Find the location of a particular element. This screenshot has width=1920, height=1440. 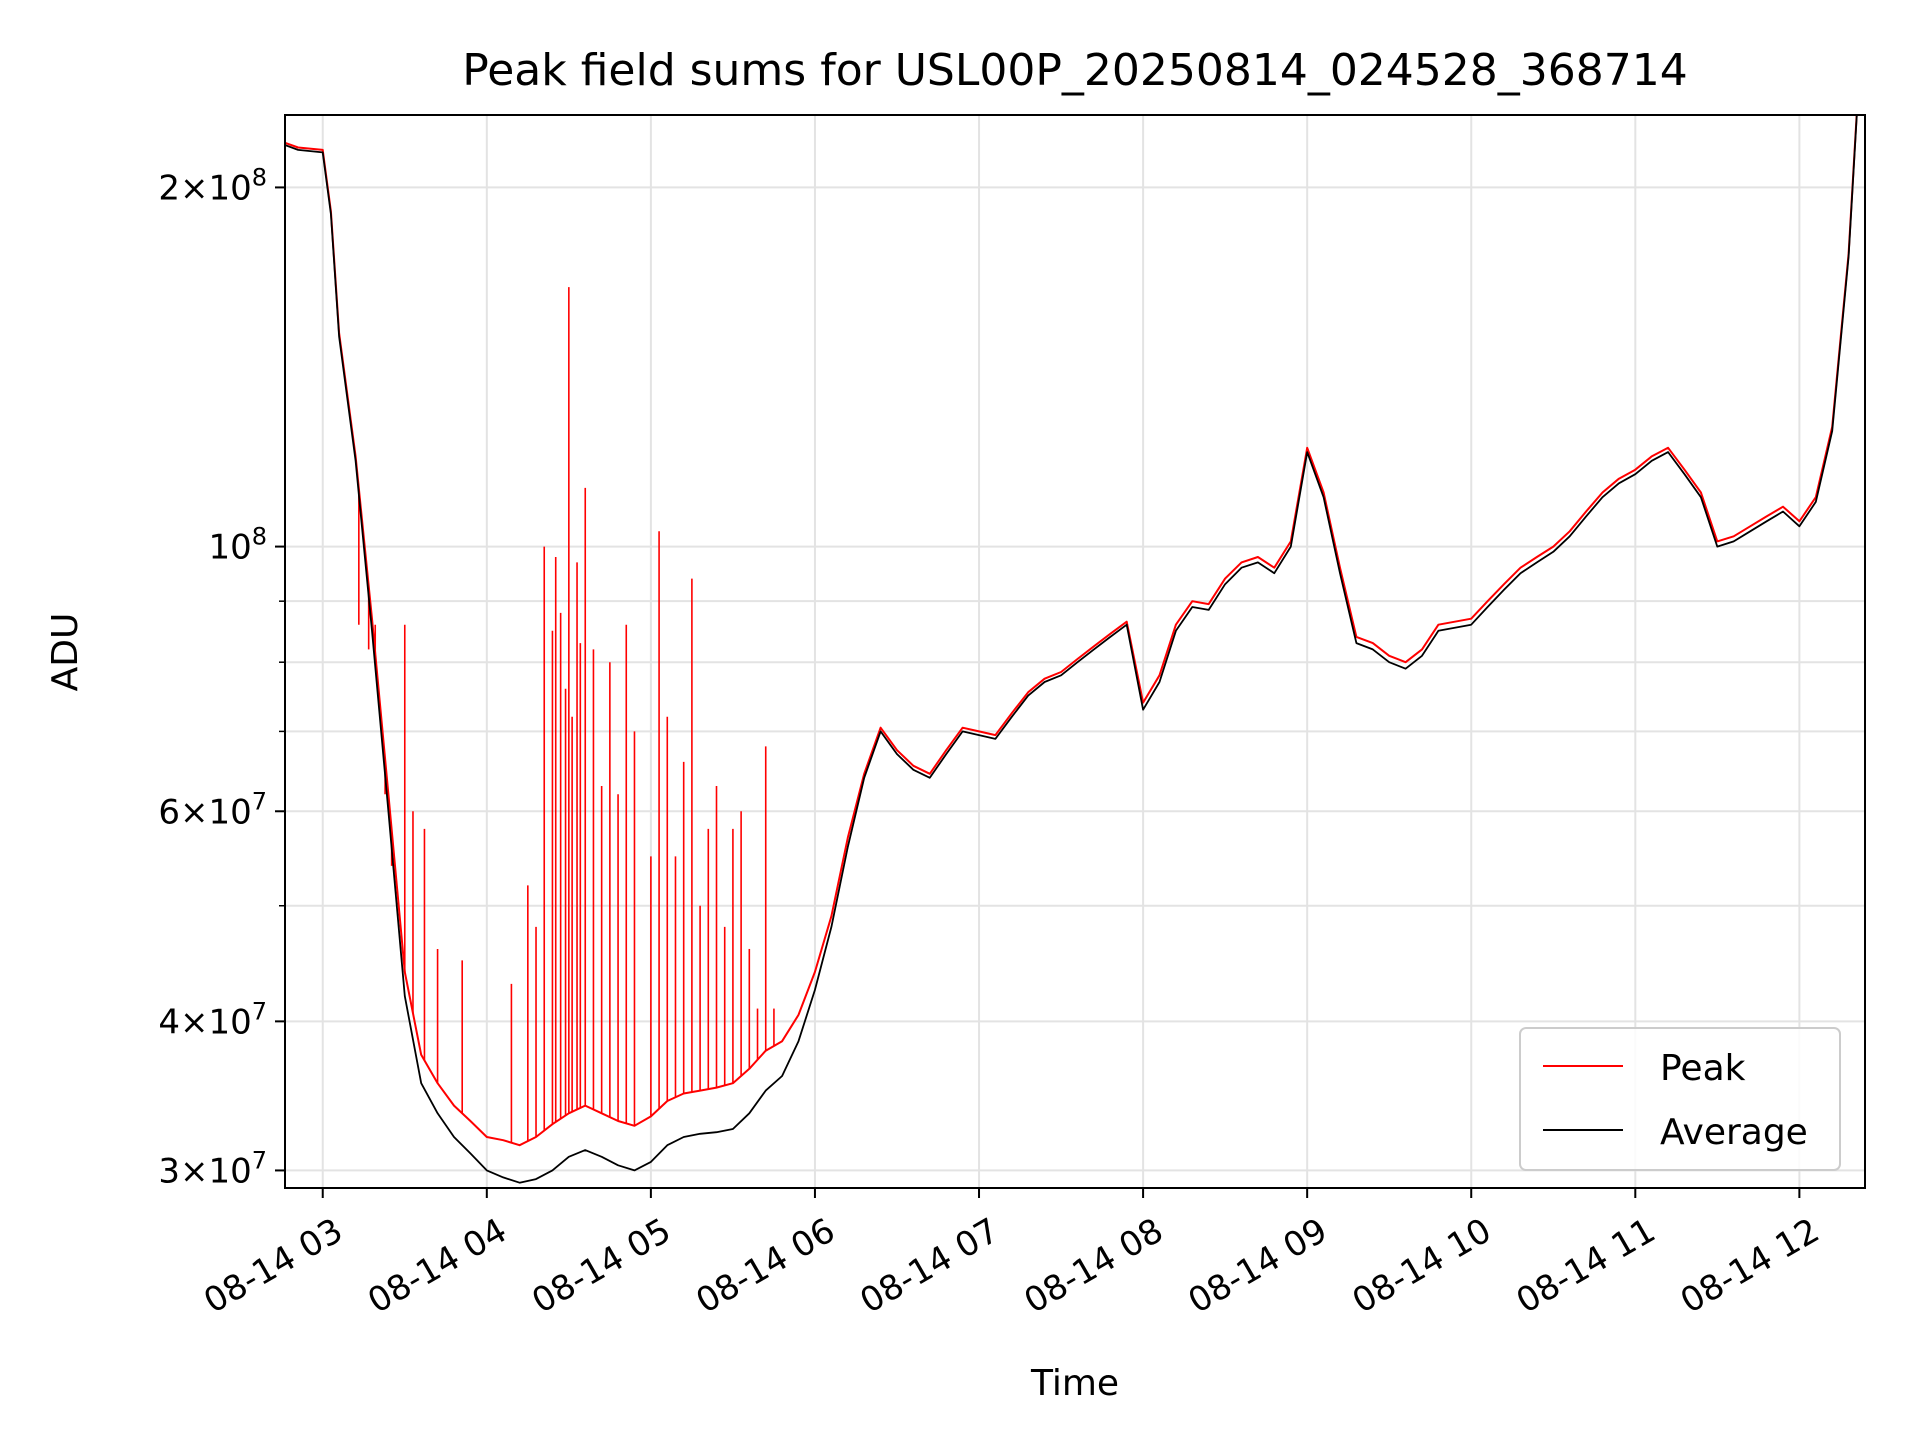

y-tick-label: 4×10⁷ is located at coordinates (212, 1019).